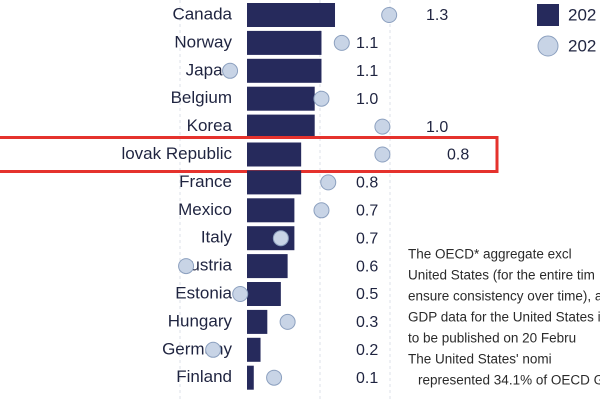 The image size is (600, 400). Describe the element at coordinates (367, 266) in the screenshot. I see `value-label: 0.6` at that location.